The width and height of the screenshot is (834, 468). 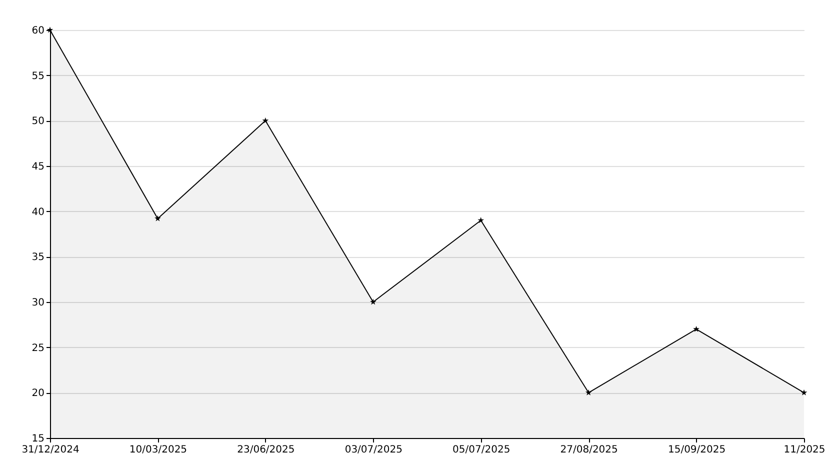 I want to click on y-tick-label: 25, so click(x=38, y=348).